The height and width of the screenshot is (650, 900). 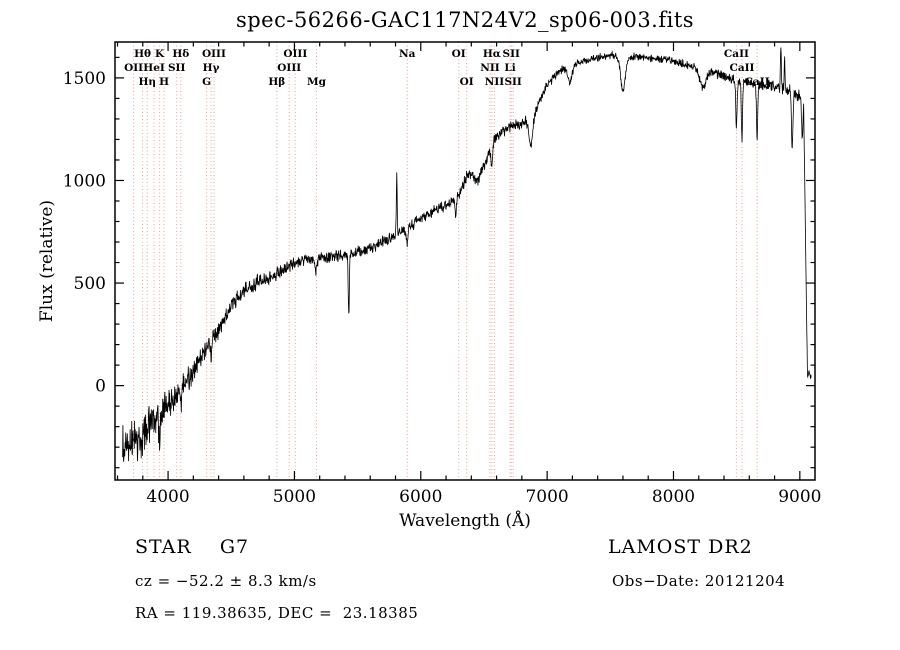 What do you see at coordinates (509, 68) in the screenshot?
I see `spectral-line-label: Li` at bounding box center [509, 68].